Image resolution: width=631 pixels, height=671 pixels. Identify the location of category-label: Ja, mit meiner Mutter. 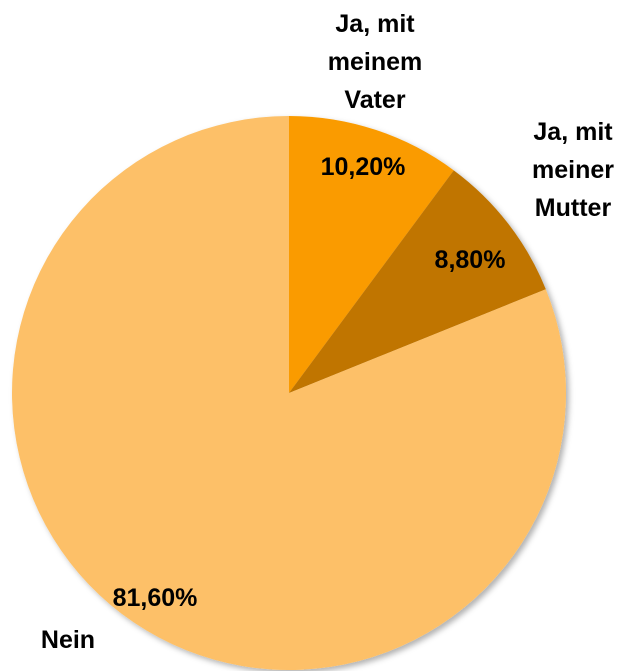
(573, 170).